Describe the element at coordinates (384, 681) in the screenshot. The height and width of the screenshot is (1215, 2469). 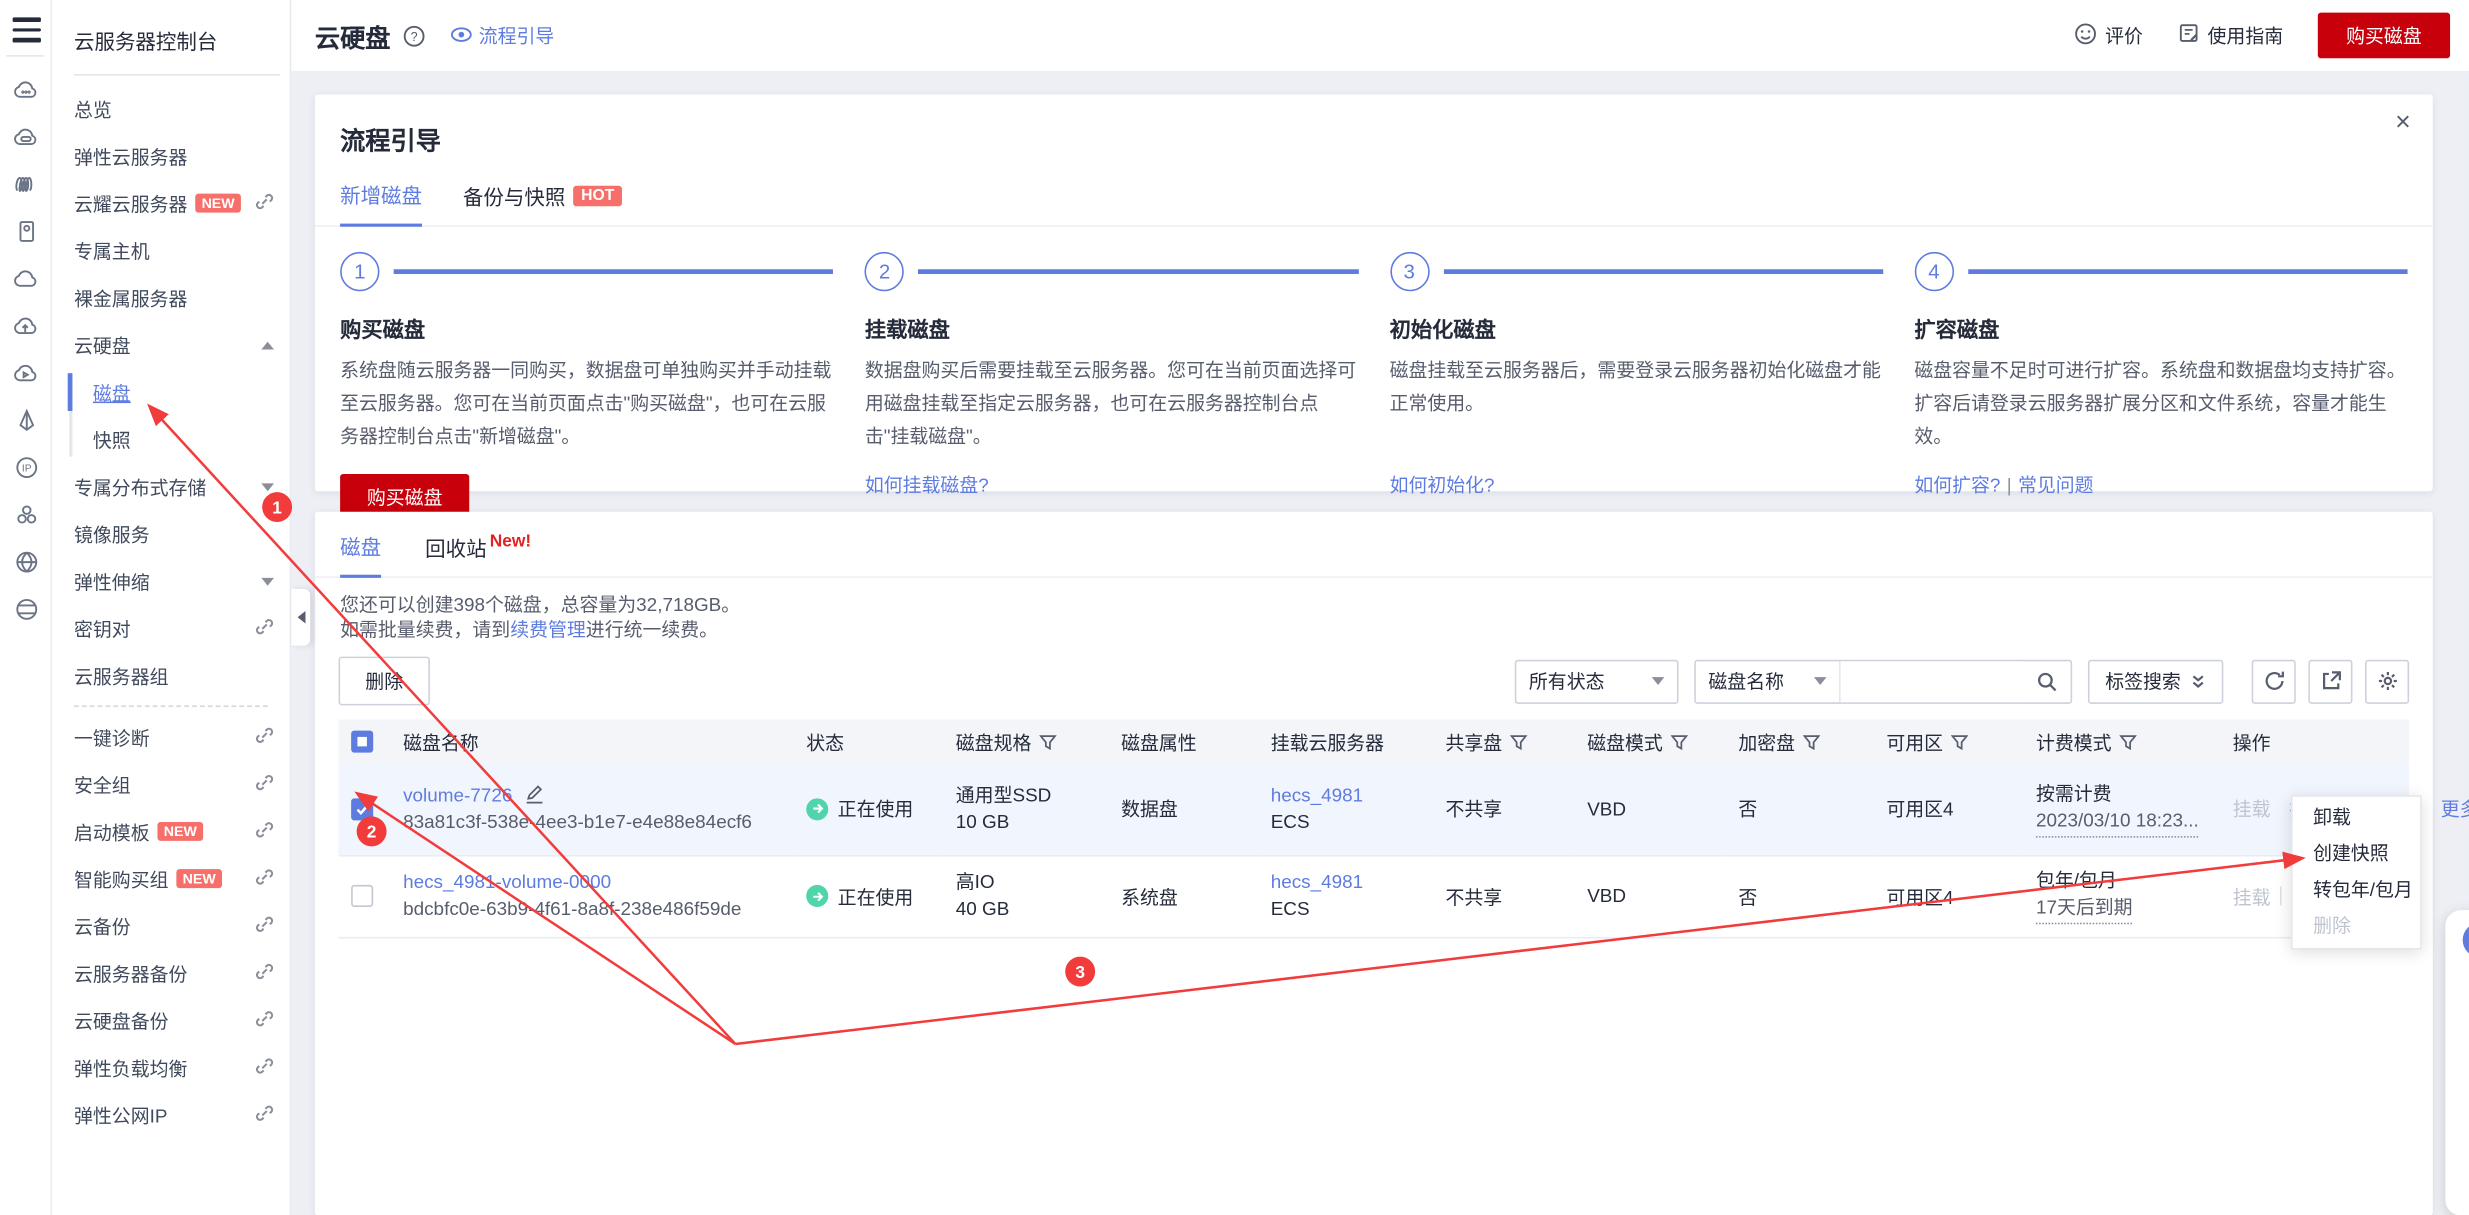
I see `delete-button: 删除` at that location.